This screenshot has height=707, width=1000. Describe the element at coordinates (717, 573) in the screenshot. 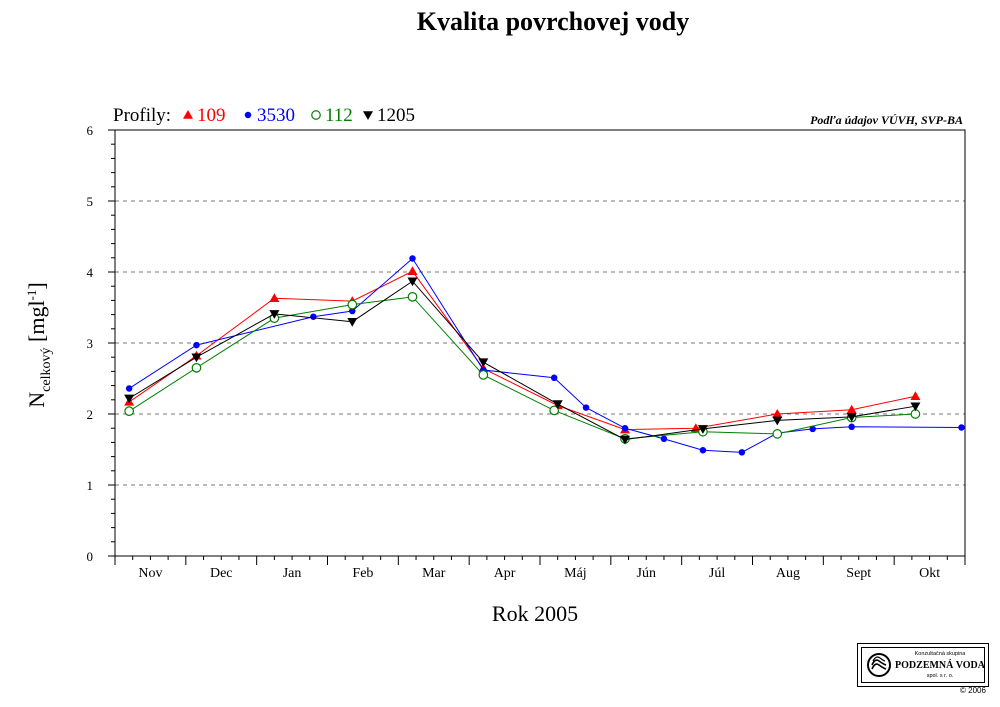

I see `x-tick-label-8: Júl` at that location.